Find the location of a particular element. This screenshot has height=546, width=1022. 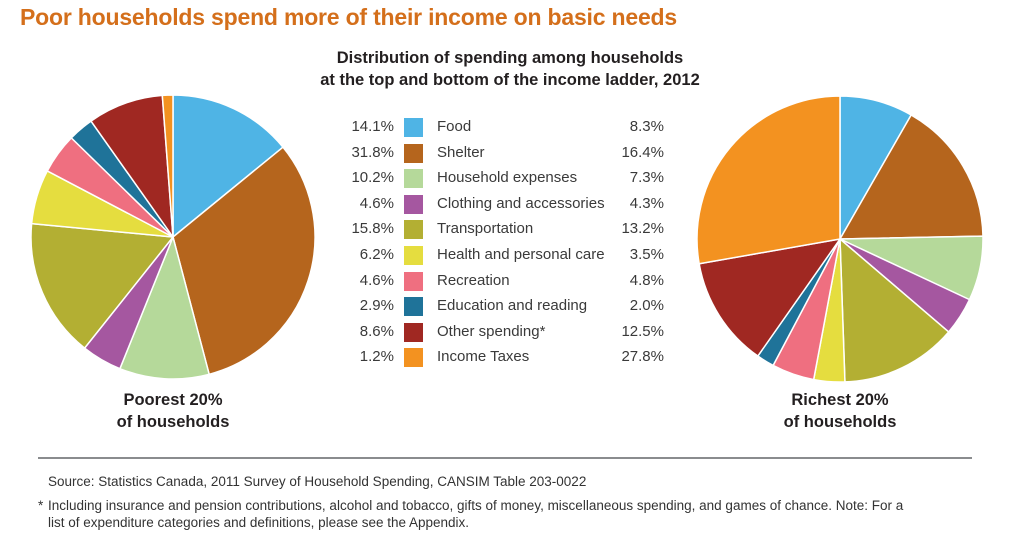

pie-label-poorest: Poorest 20% of households is located at coordinates (173, 411).